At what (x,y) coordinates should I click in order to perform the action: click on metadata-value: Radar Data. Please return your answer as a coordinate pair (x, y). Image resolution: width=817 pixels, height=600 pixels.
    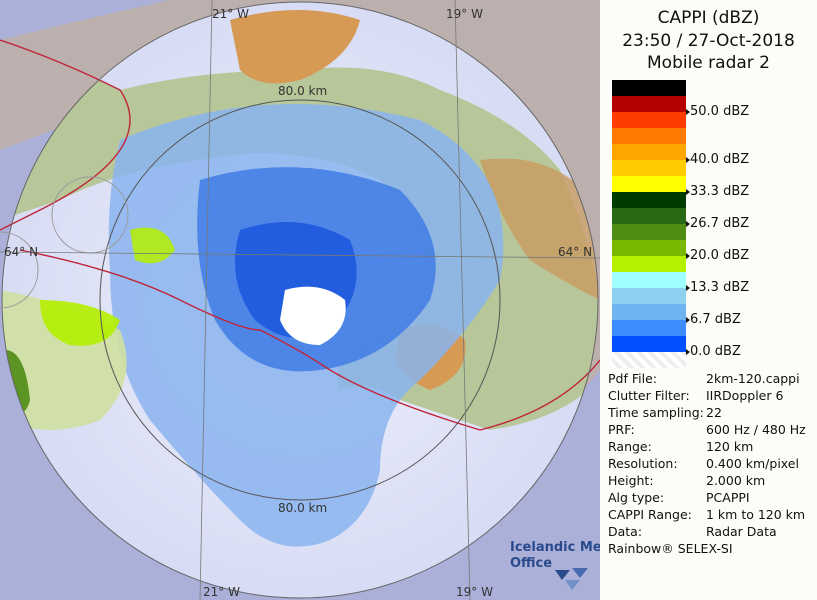
    Looking at the image, I should click on (741, 531).